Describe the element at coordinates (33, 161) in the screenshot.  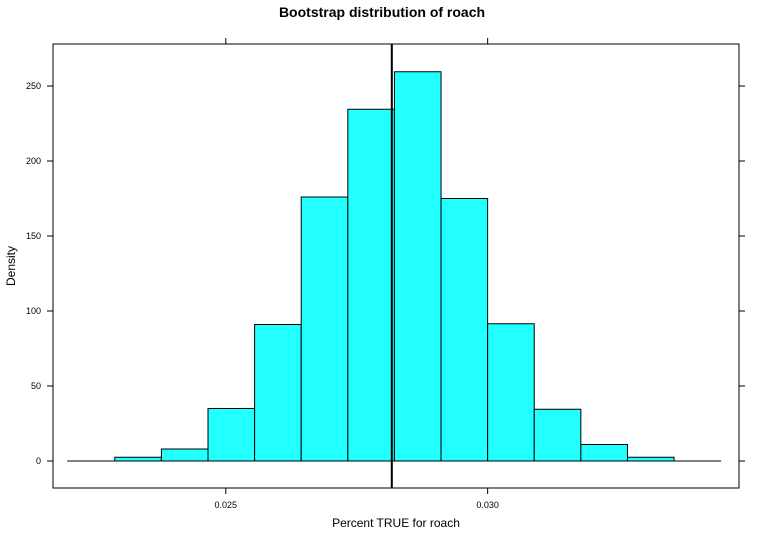
I see `y-tick-label: 200` at that location.